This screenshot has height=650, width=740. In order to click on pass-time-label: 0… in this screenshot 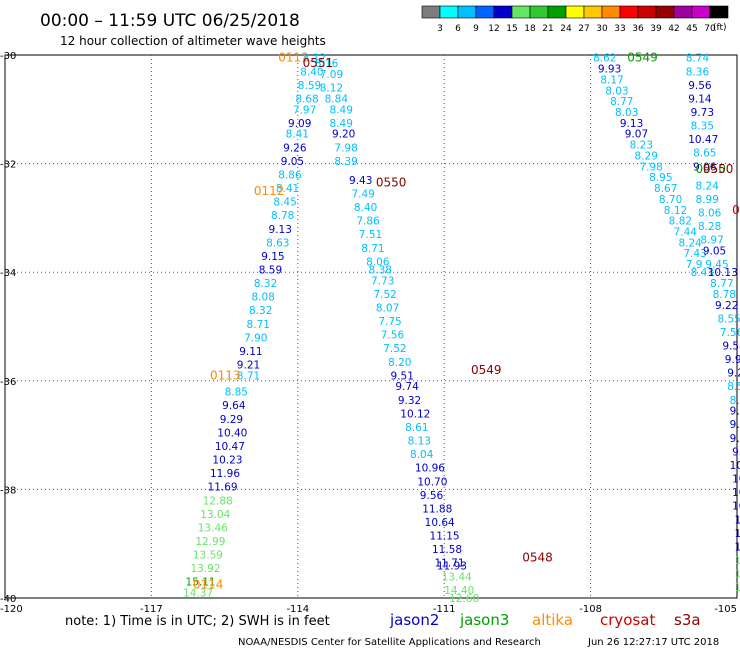, I will do `click(736, 210)`.